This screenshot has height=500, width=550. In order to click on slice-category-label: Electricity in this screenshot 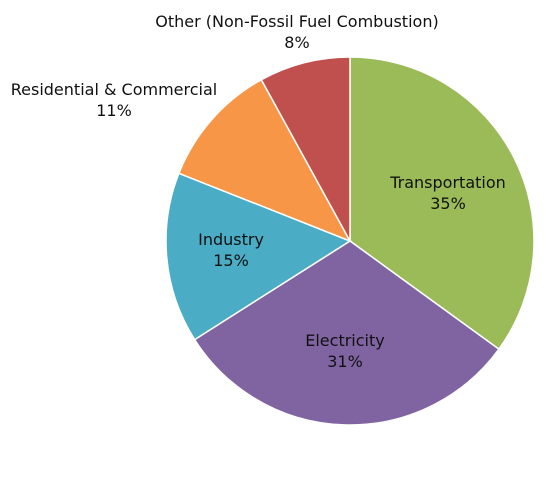, I will do `click(344, 340)`.